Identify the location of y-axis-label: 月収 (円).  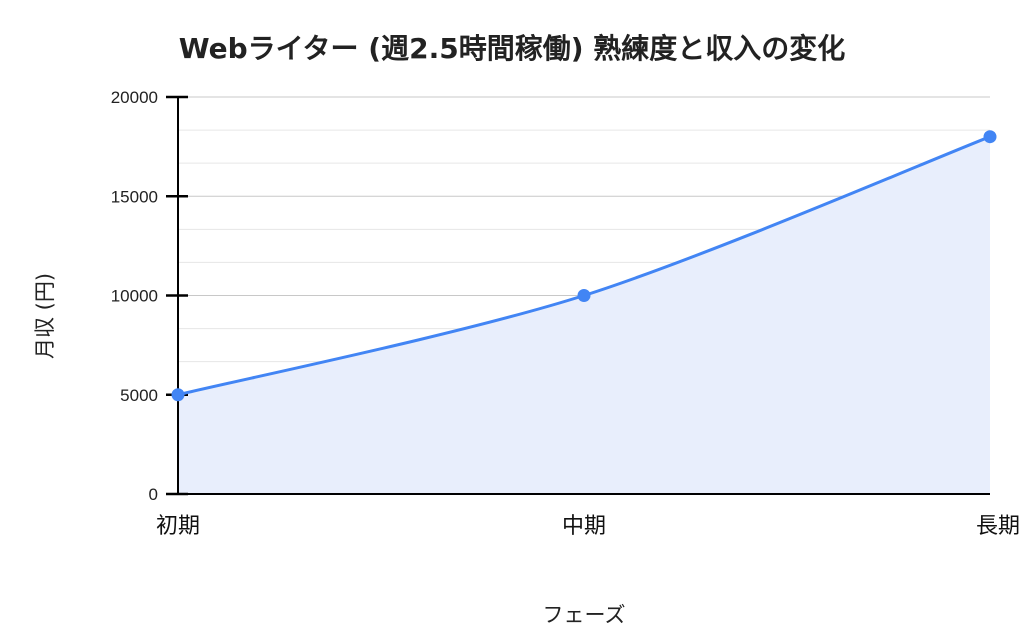
(45, 316).